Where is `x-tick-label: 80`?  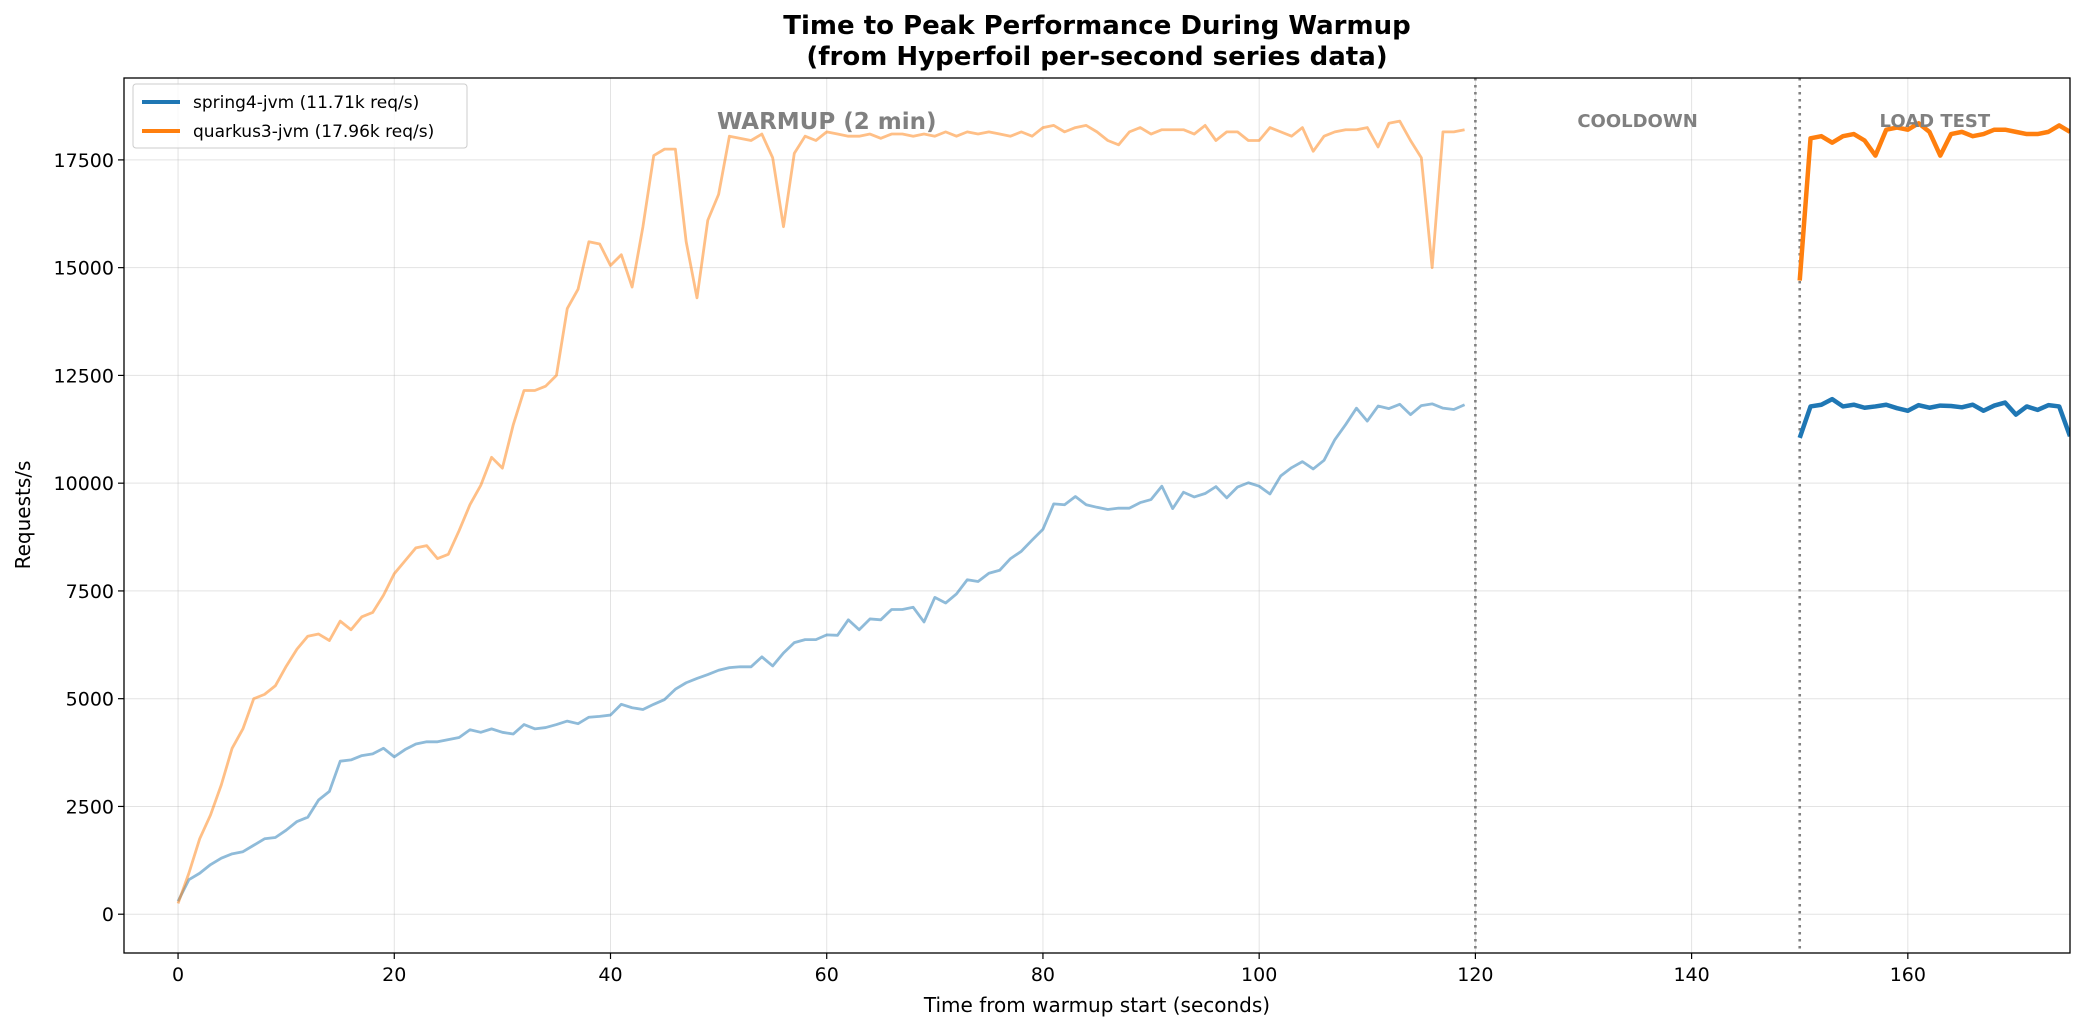 x-tick-label: 80 is located at coordinates (1043, 975).